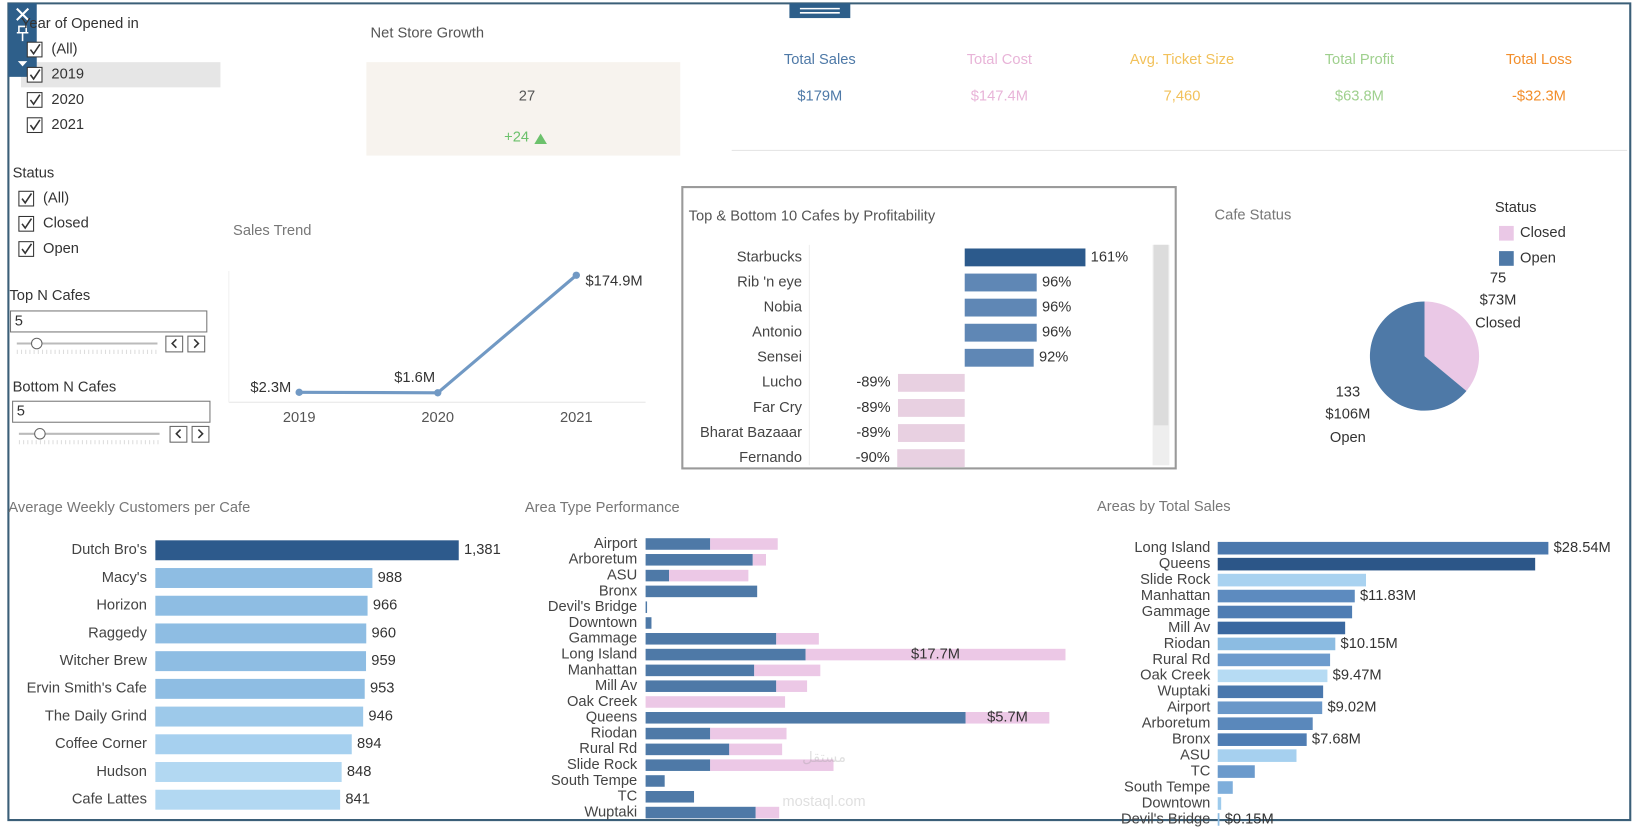  I want to click on data-label: 959, so click(383, 661).